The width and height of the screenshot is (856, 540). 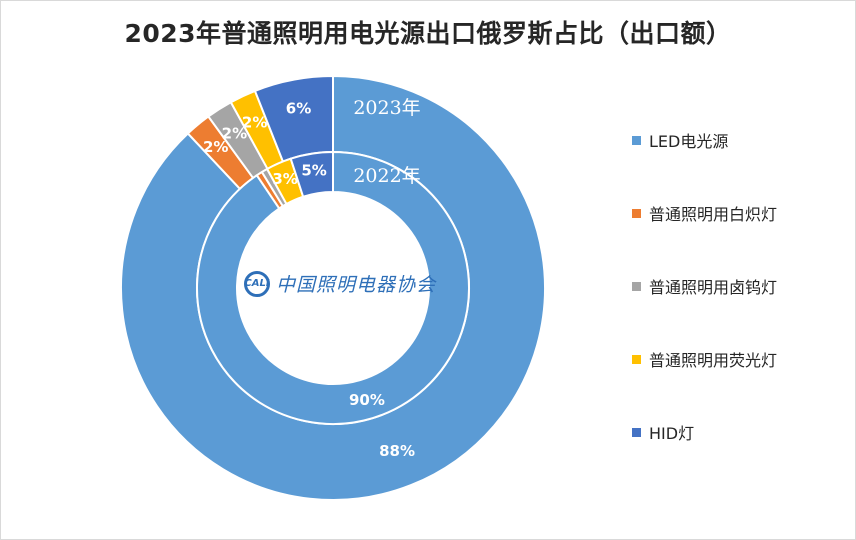 I want to click on chart-title: 2023年普通照明用电光源出口俄罗斯占比（出口额）, so click(x=428, y=33).